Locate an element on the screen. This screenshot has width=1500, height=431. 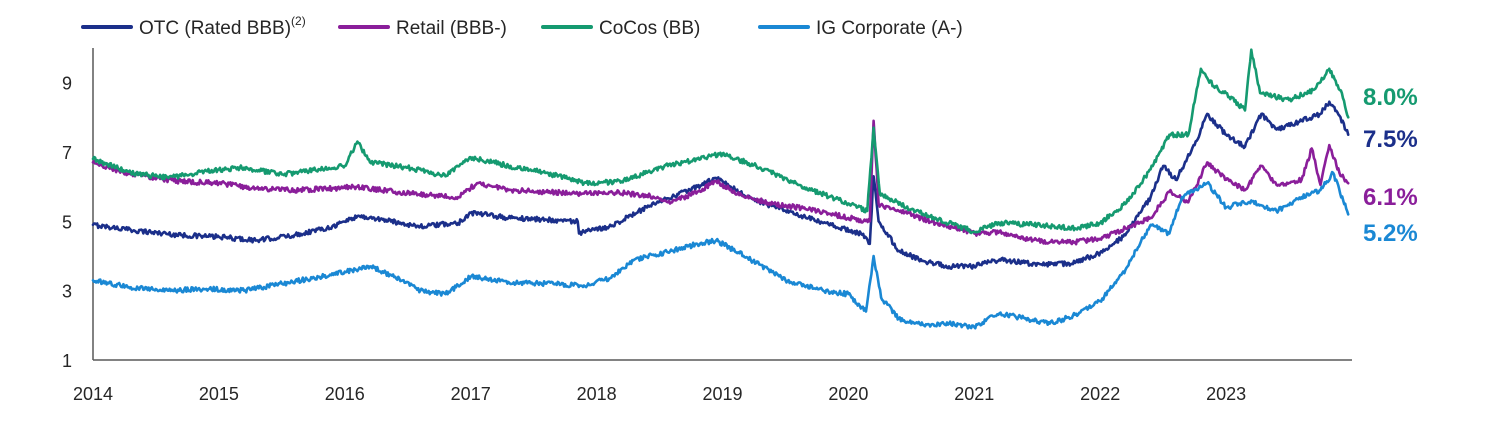
legend-label: OTC (Rated BBB)(2) is located at coordinates (222, 26).